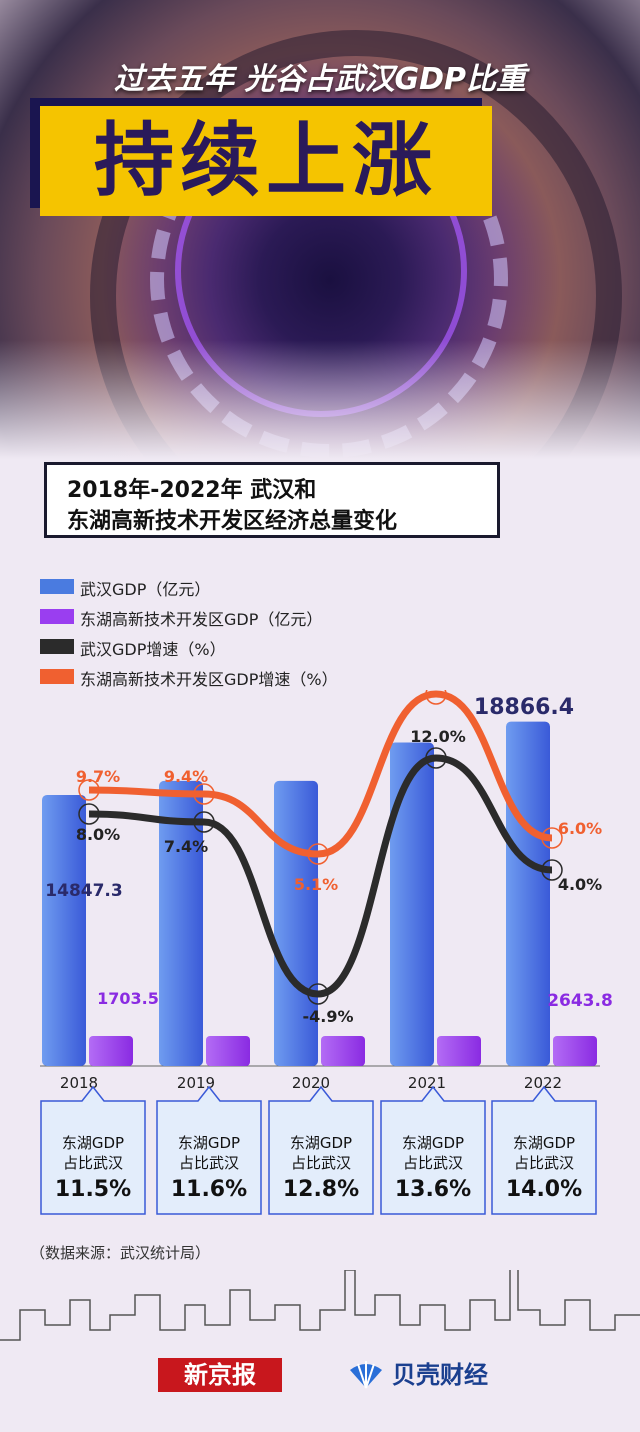 The width and height of the screenshot is (640, 1432). I want to click on share-value: 14.0%, so click(544, 1189).